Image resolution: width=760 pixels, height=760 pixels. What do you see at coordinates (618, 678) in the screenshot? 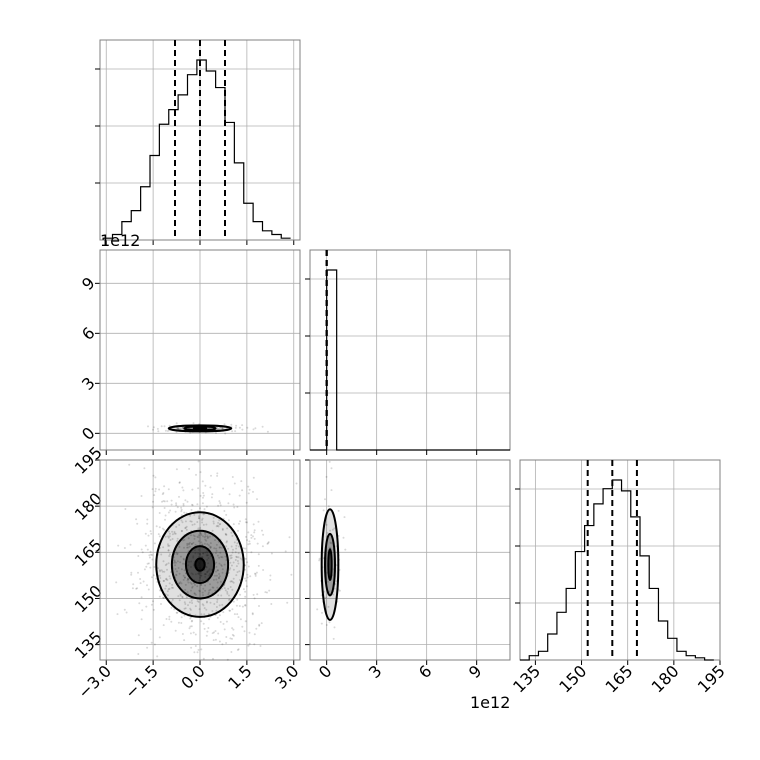
I see `x-tick-label: 165` at bounding box center [618, 678].